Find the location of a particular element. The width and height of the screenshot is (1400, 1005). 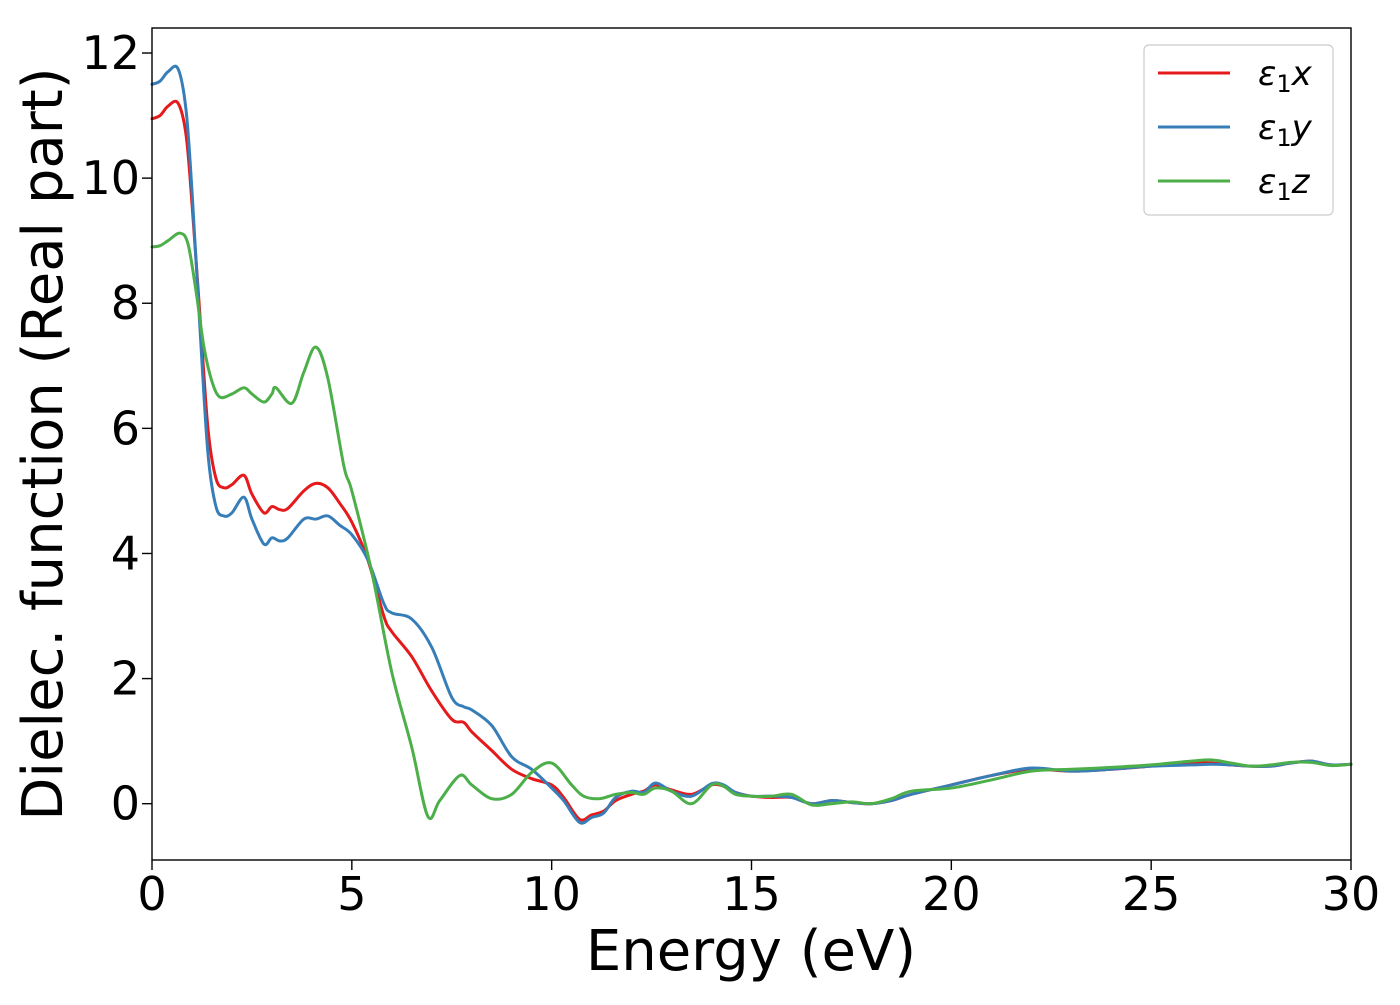

y-tick-label: 2 is located at coordinates (125, 679).